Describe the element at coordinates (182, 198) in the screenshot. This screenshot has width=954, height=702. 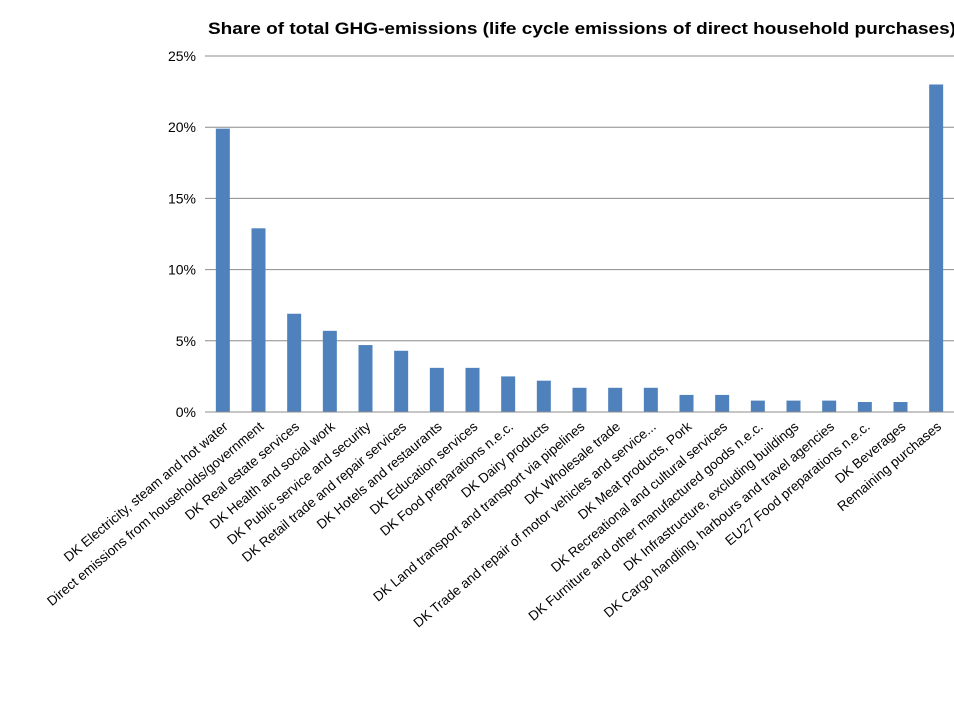
I see `y-tick-label: 15%` at that location.